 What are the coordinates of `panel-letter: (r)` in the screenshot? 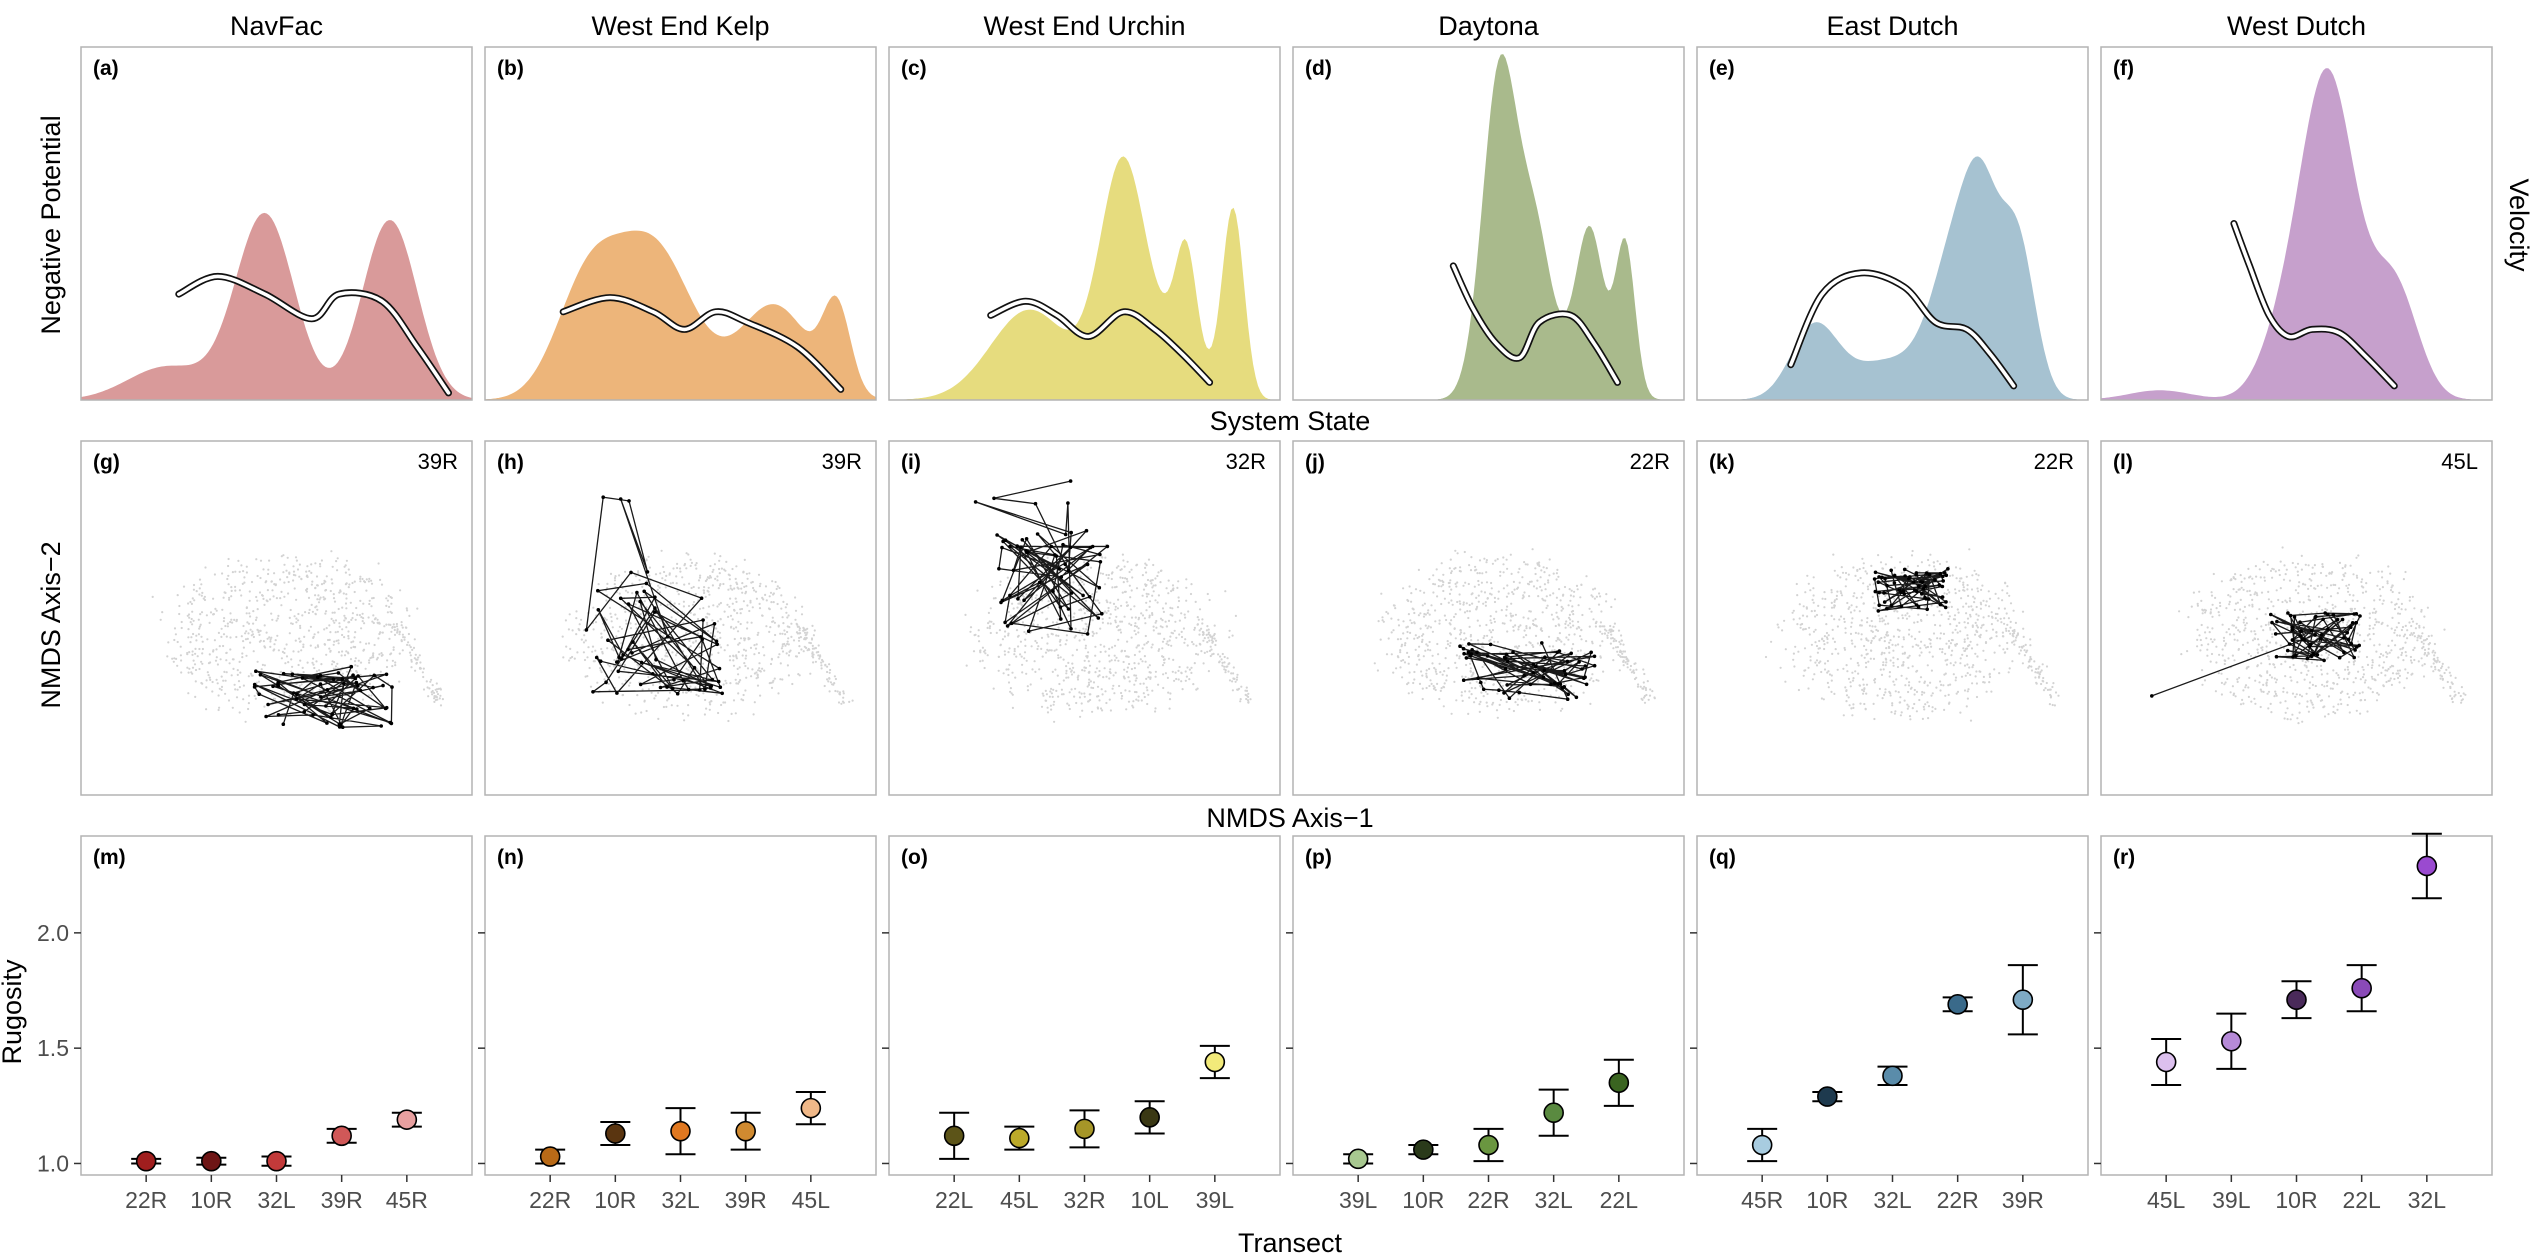 It's located at (2124, 857).